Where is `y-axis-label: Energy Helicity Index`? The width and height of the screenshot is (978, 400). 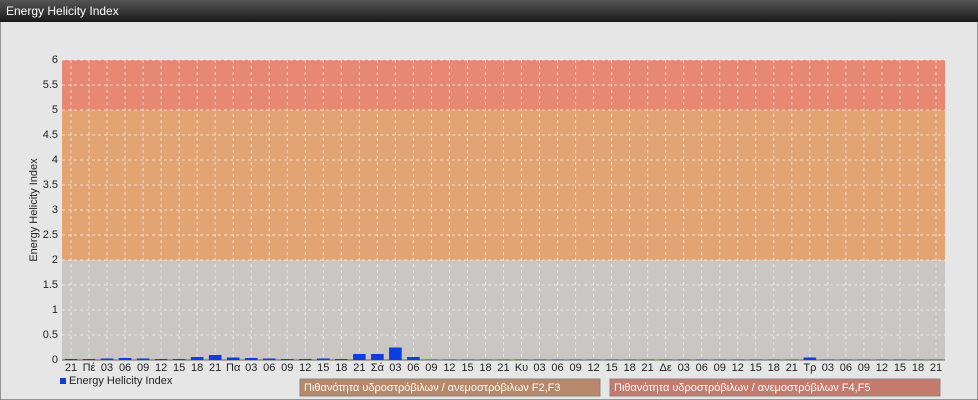 y-axis-label: Energy Helicity Index is located at coordinates (34, 210).